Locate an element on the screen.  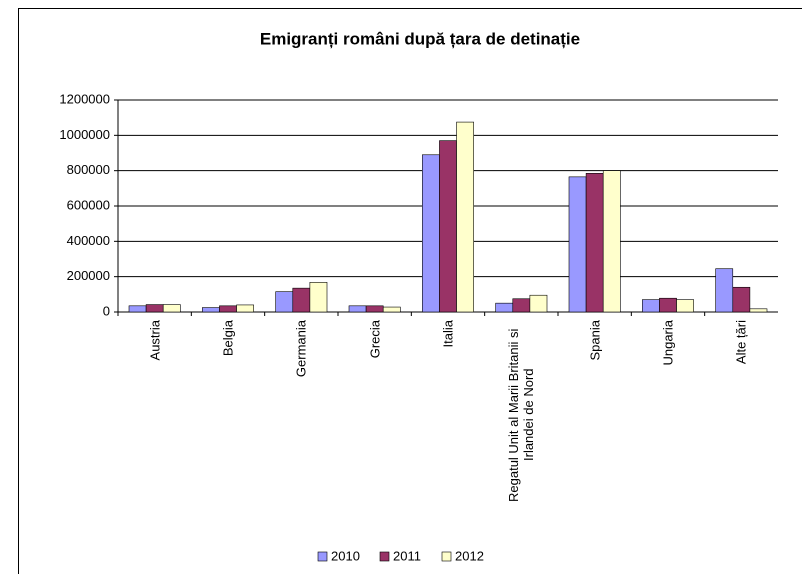
x-tick-label: Germania is located at coordinates (301, 349).